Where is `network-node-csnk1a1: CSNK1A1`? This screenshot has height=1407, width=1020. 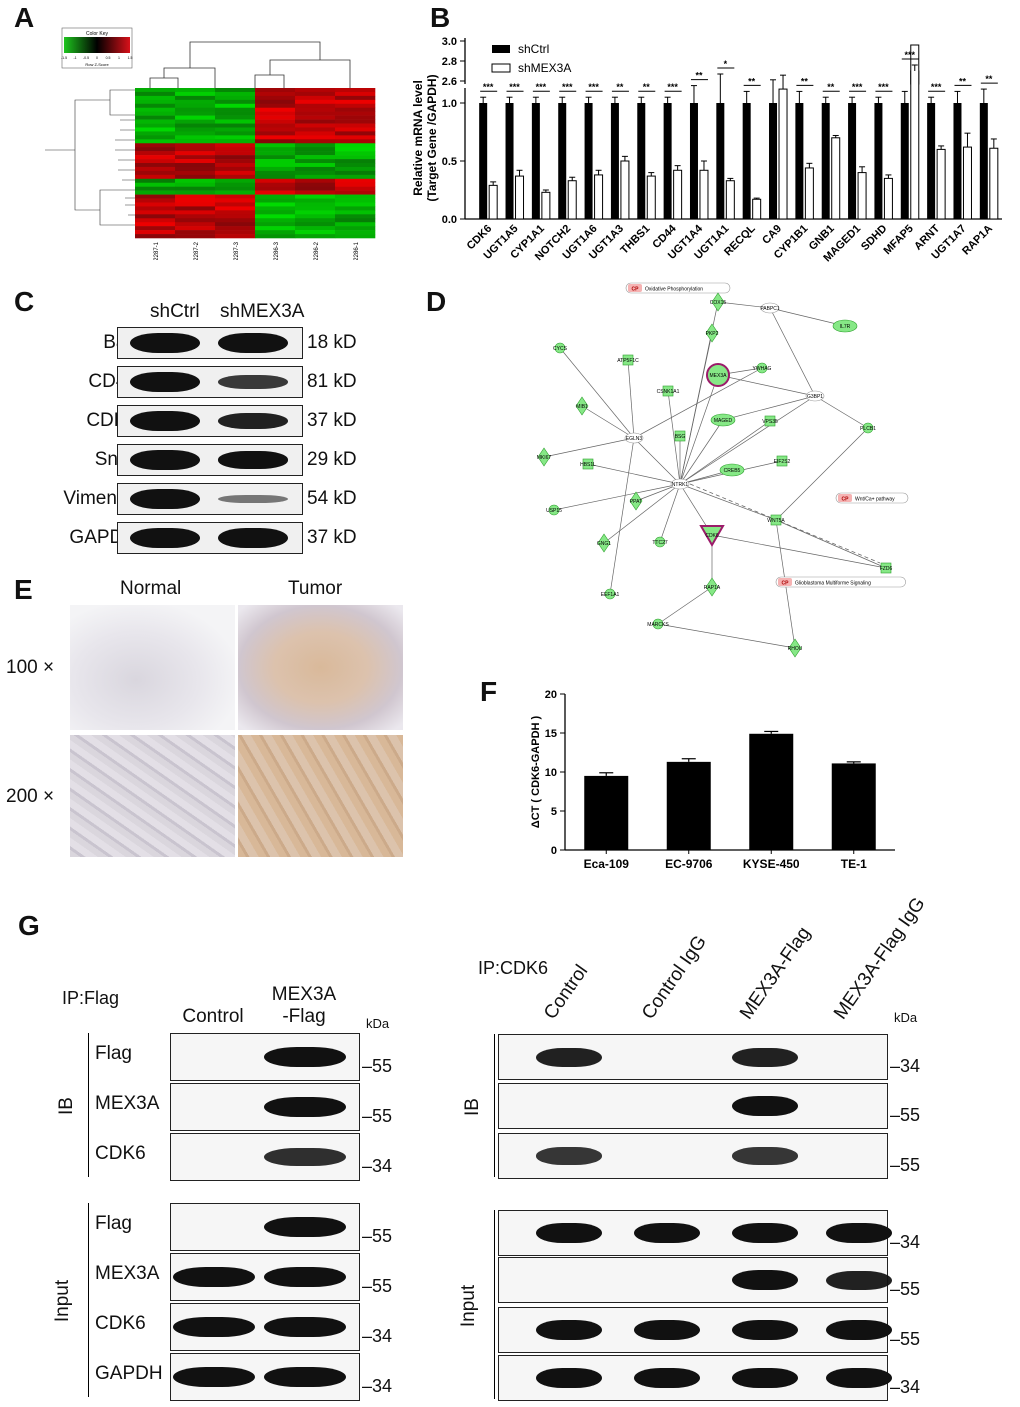 network-node-csnk1a1: CSNK1A1 is located at coordinates (668, 391).